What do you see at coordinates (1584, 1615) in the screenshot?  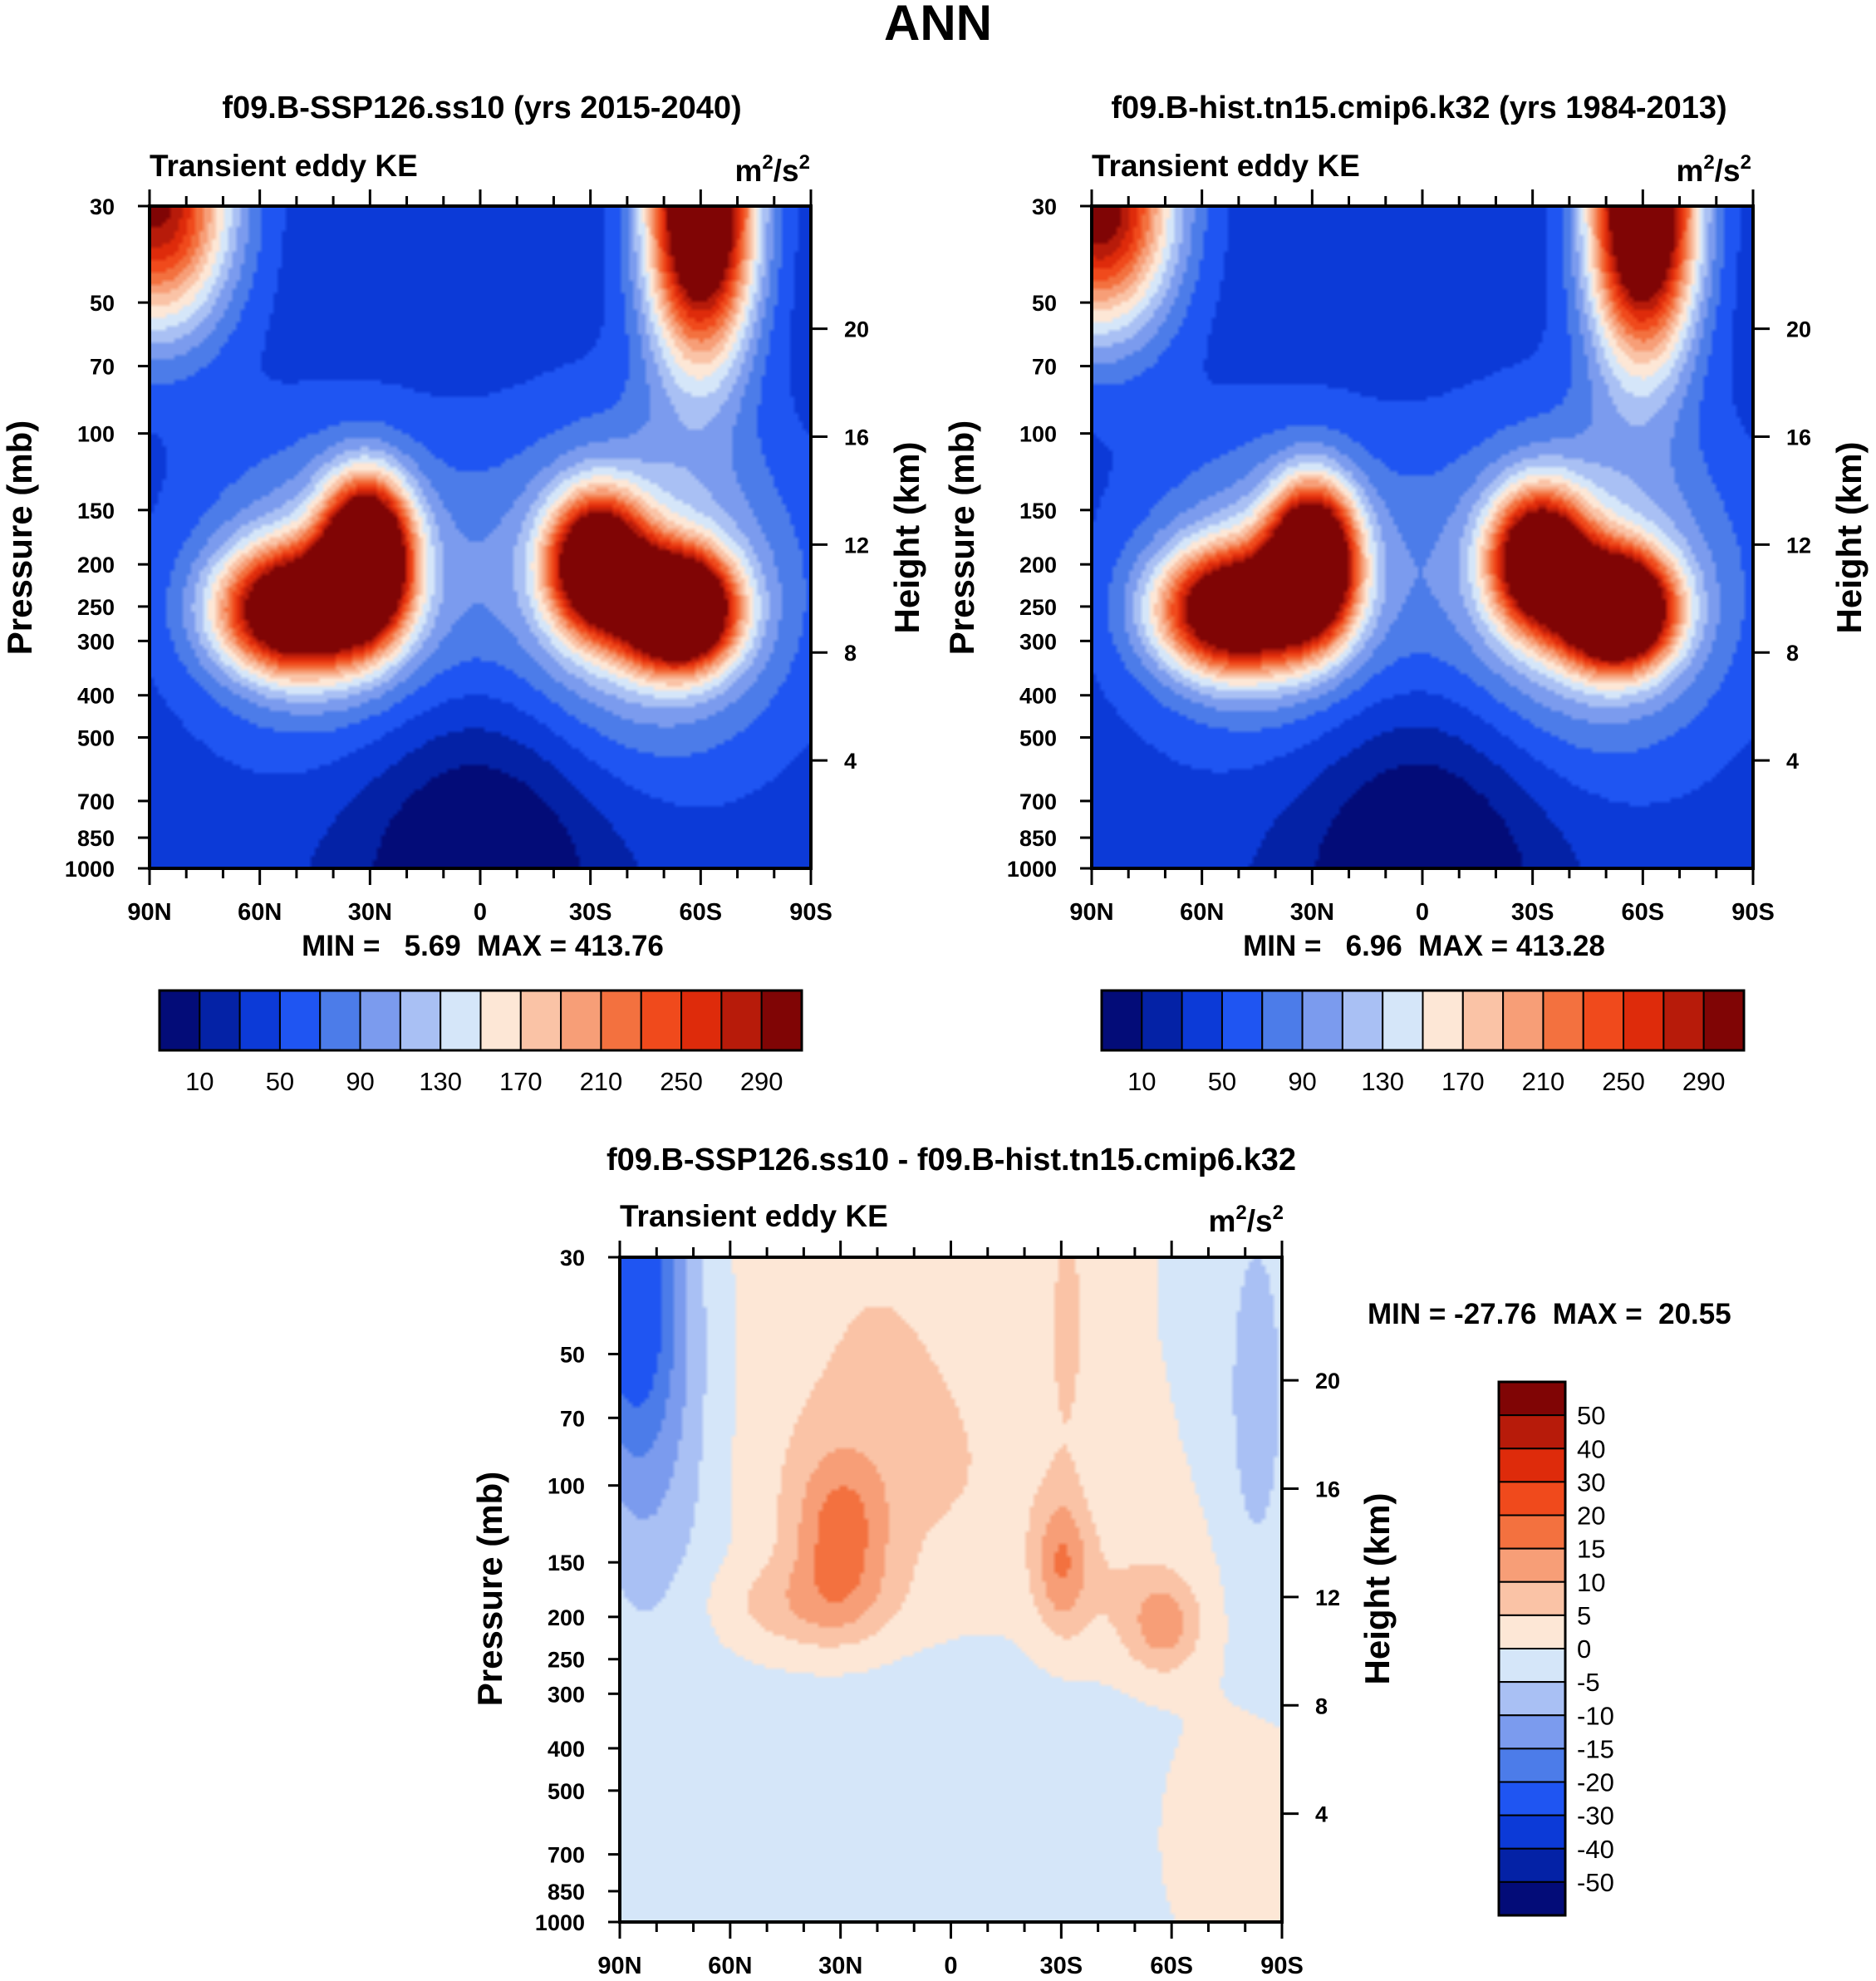 I see `colorbar-label: 5` at bounding box center [1584, 1615].